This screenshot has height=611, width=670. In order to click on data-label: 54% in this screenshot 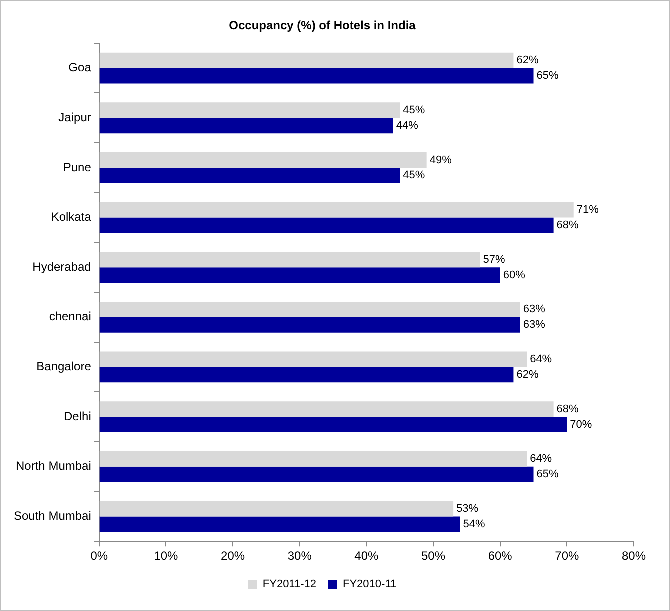, I will do `click(474, 524)`.